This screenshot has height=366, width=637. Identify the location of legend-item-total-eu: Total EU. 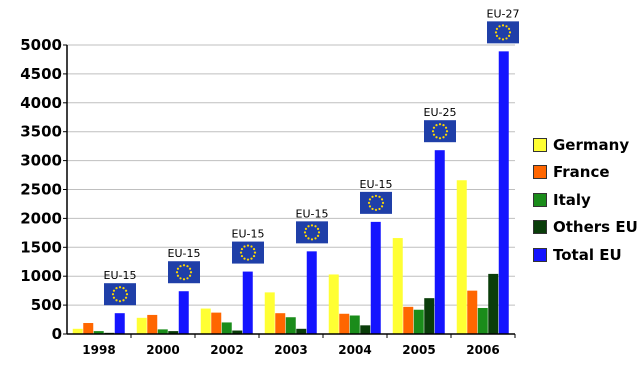
(585, 255).